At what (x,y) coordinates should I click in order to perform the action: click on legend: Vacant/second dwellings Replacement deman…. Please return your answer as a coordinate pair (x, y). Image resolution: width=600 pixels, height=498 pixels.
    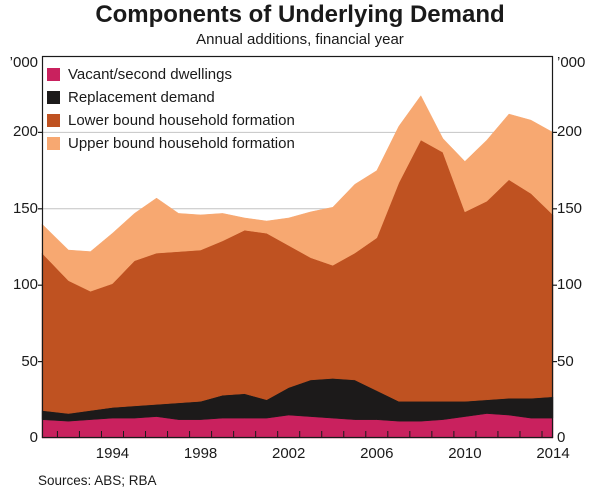
    Looking at the image, I should click on (171, 109).